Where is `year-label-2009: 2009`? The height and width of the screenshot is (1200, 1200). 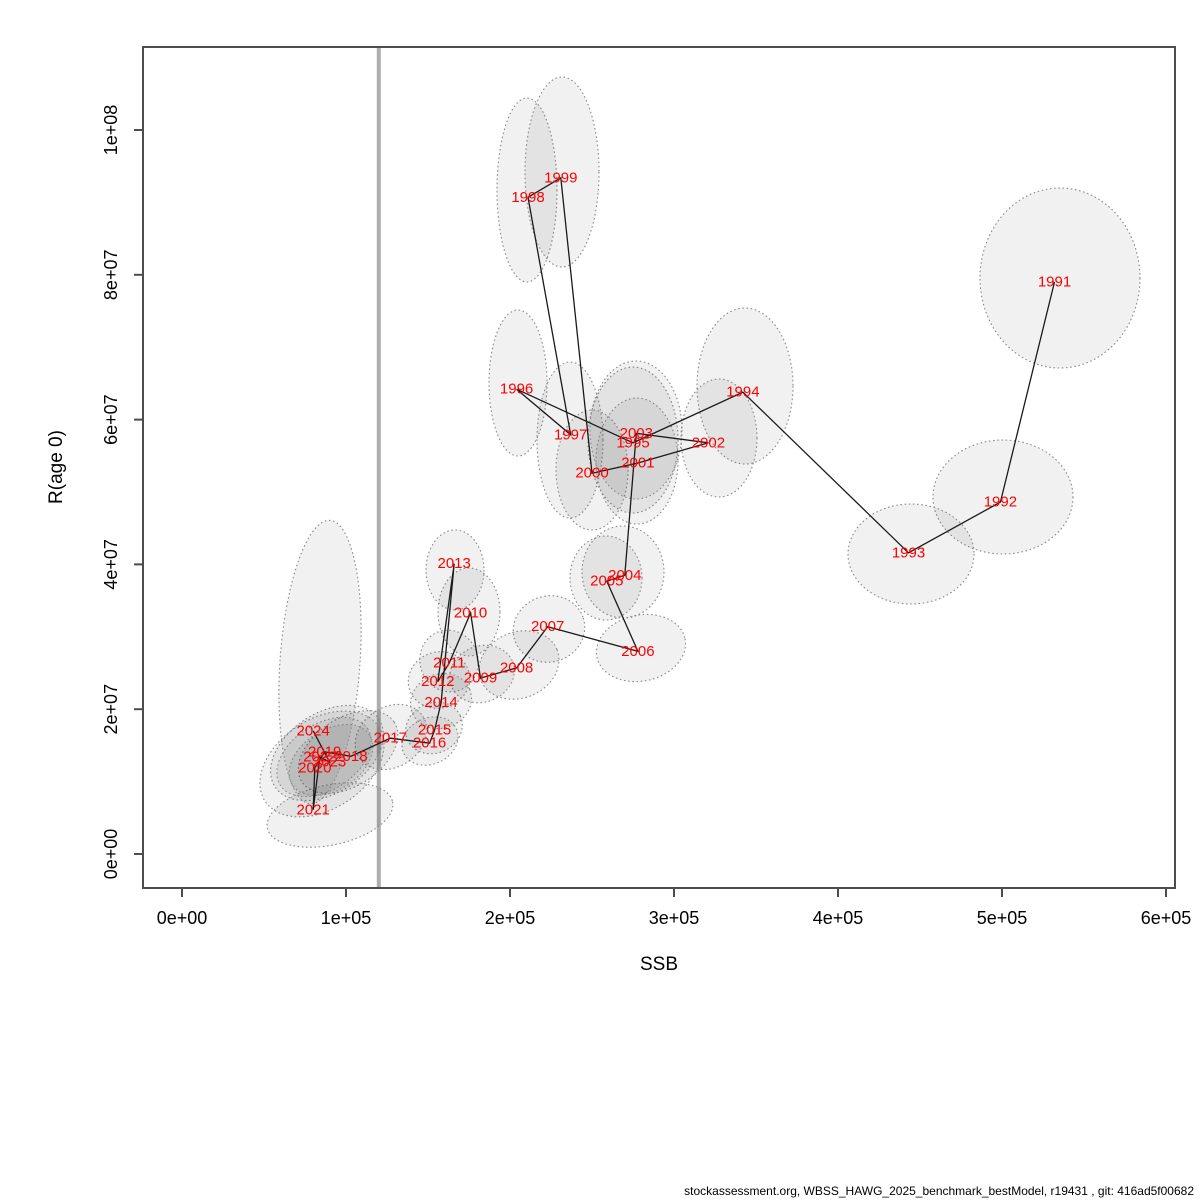 year-label-2009: 2009 is located at coordinates (480, 678).